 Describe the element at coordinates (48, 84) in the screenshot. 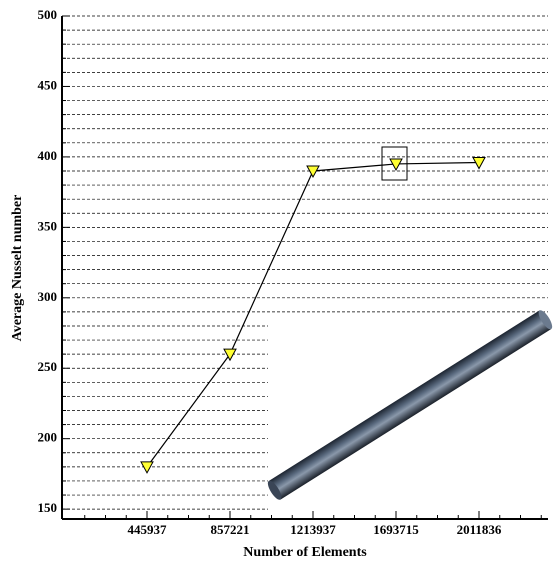

I see `y-tick-label: 450` at that location.